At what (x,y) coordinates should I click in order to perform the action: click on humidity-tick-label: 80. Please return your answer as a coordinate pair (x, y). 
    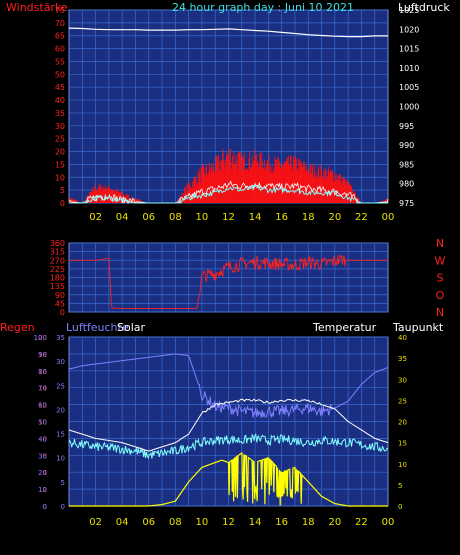
    Looking at the image, I should click on (42, 372).